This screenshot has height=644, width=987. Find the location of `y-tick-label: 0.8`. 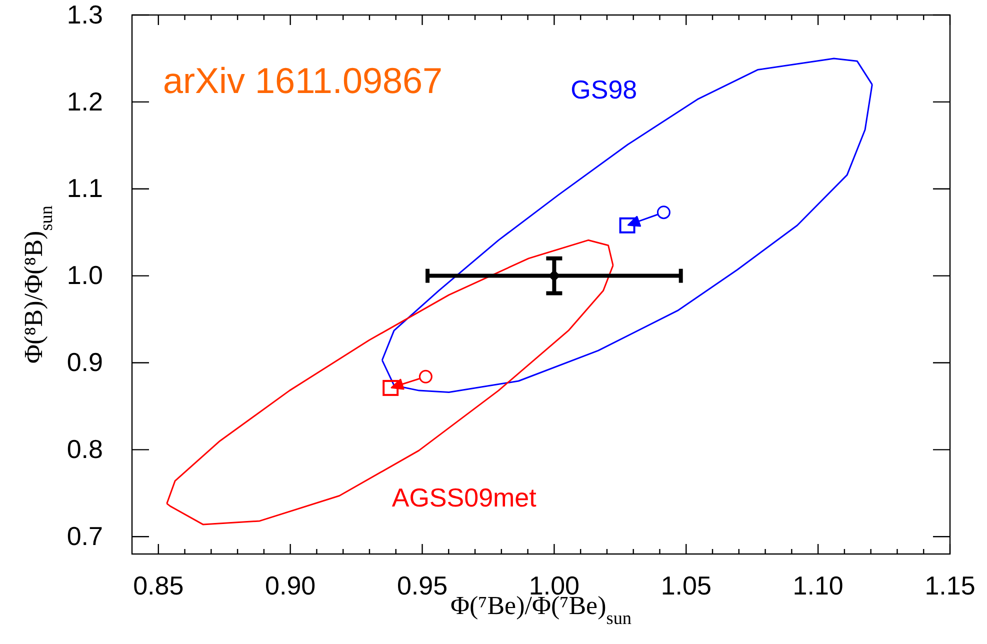

y-tick-label: 0.8 is located at coordinates (84, 449).